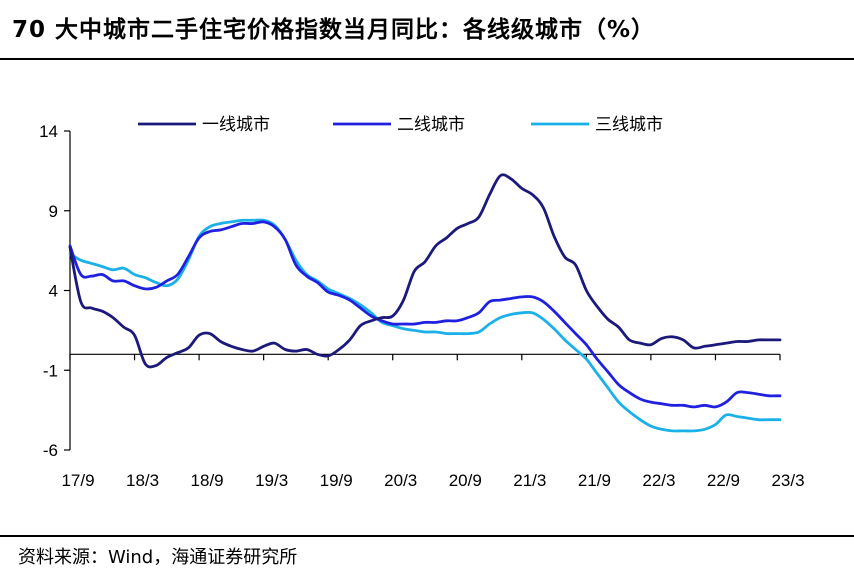 The height and width of the screenshot is (572, 854). What do you see at coordinates (271, 480) in the screenshot?
I see `x-tick-label: 19/3` at bounding box center [271, 480].